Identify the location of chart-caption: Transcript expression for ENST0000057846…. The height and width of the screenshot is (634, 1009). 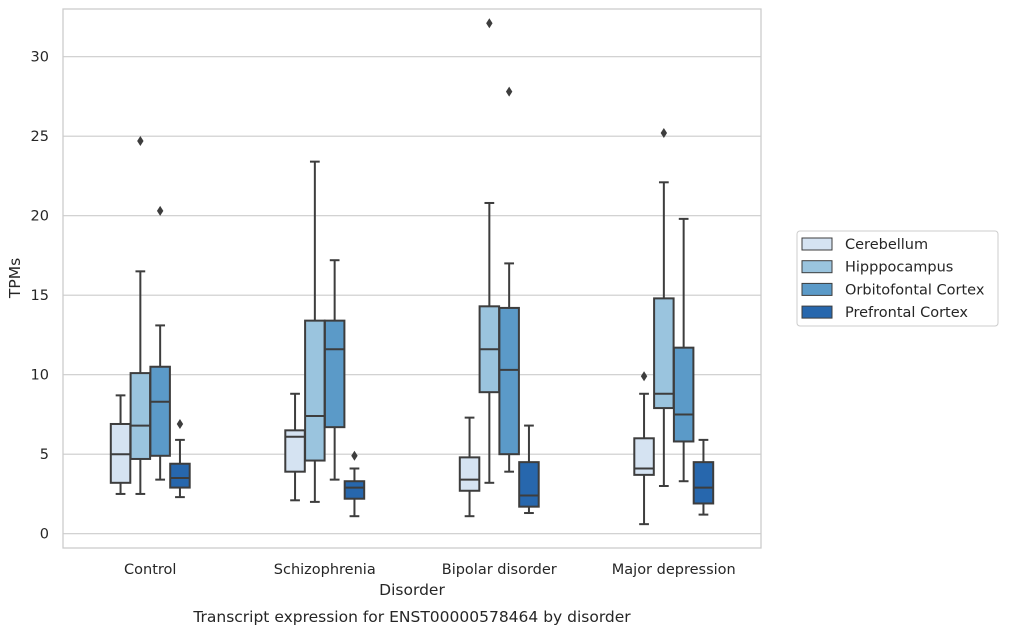
(411, 617).